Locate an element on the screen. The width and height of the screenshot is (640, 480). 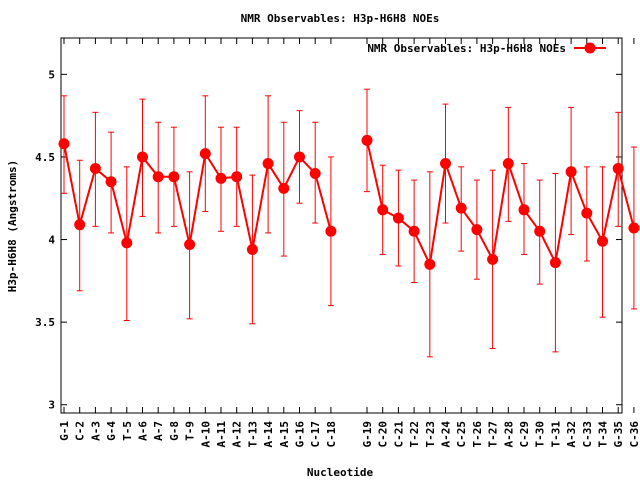
x-tick-label: A-11 is located at coordinates (221, 434).